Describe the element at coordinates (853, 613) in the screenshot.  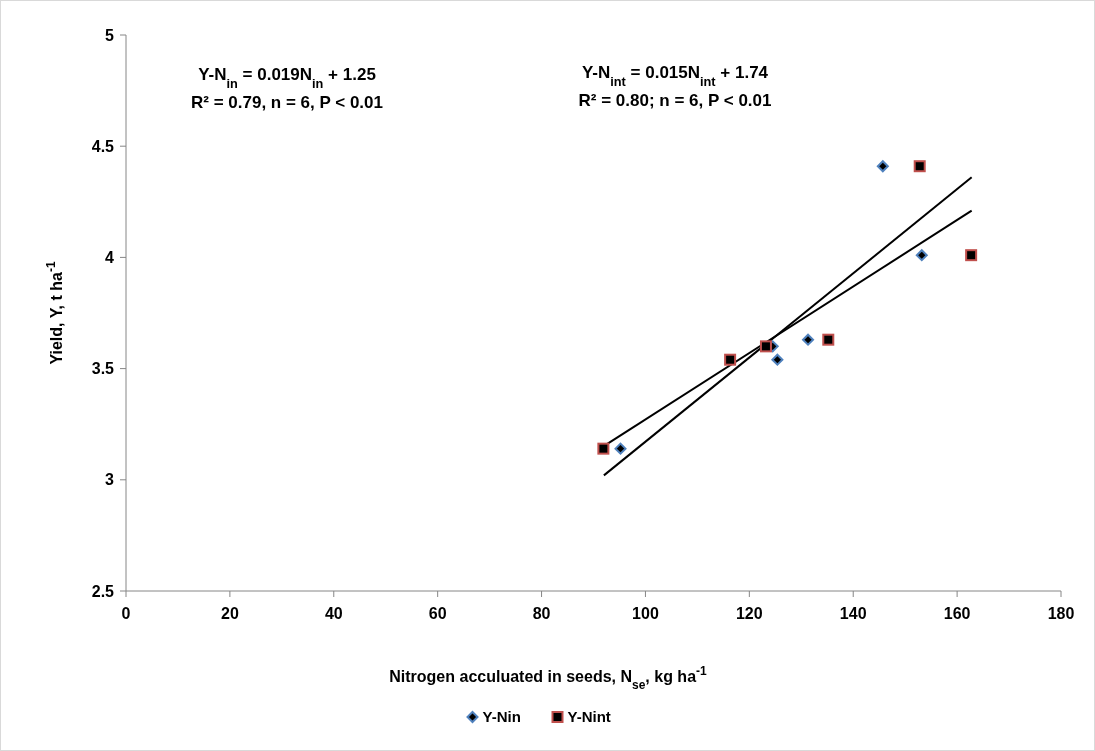
I see `x-tick-label: 140` at that location.